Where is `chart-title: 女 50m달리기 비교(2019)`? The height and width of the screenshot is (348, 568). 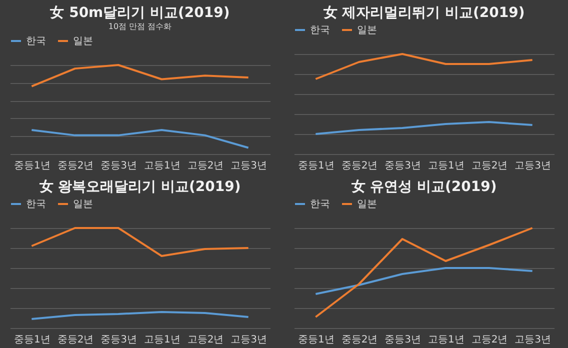
chart-title: 女 50m달리기 비교(2019) is located at coordinates (139, 13).